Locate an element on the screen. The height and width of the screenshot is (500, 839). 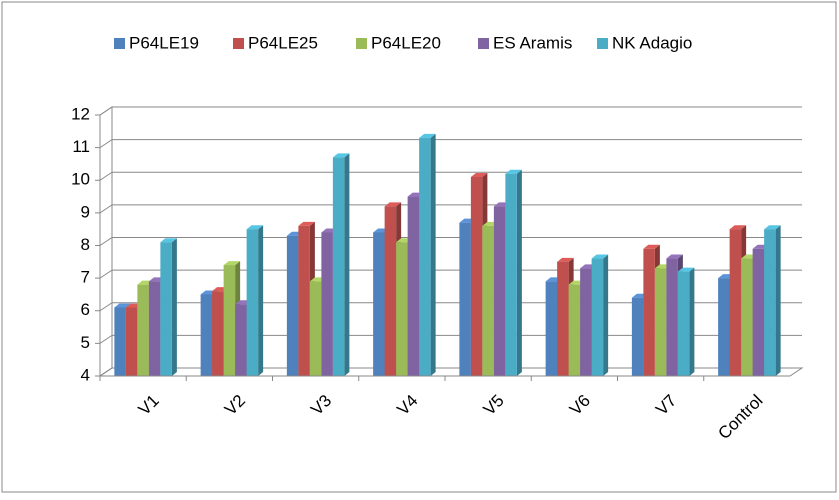
legend-label: ES Aramis is located at coordinates (532, 42).